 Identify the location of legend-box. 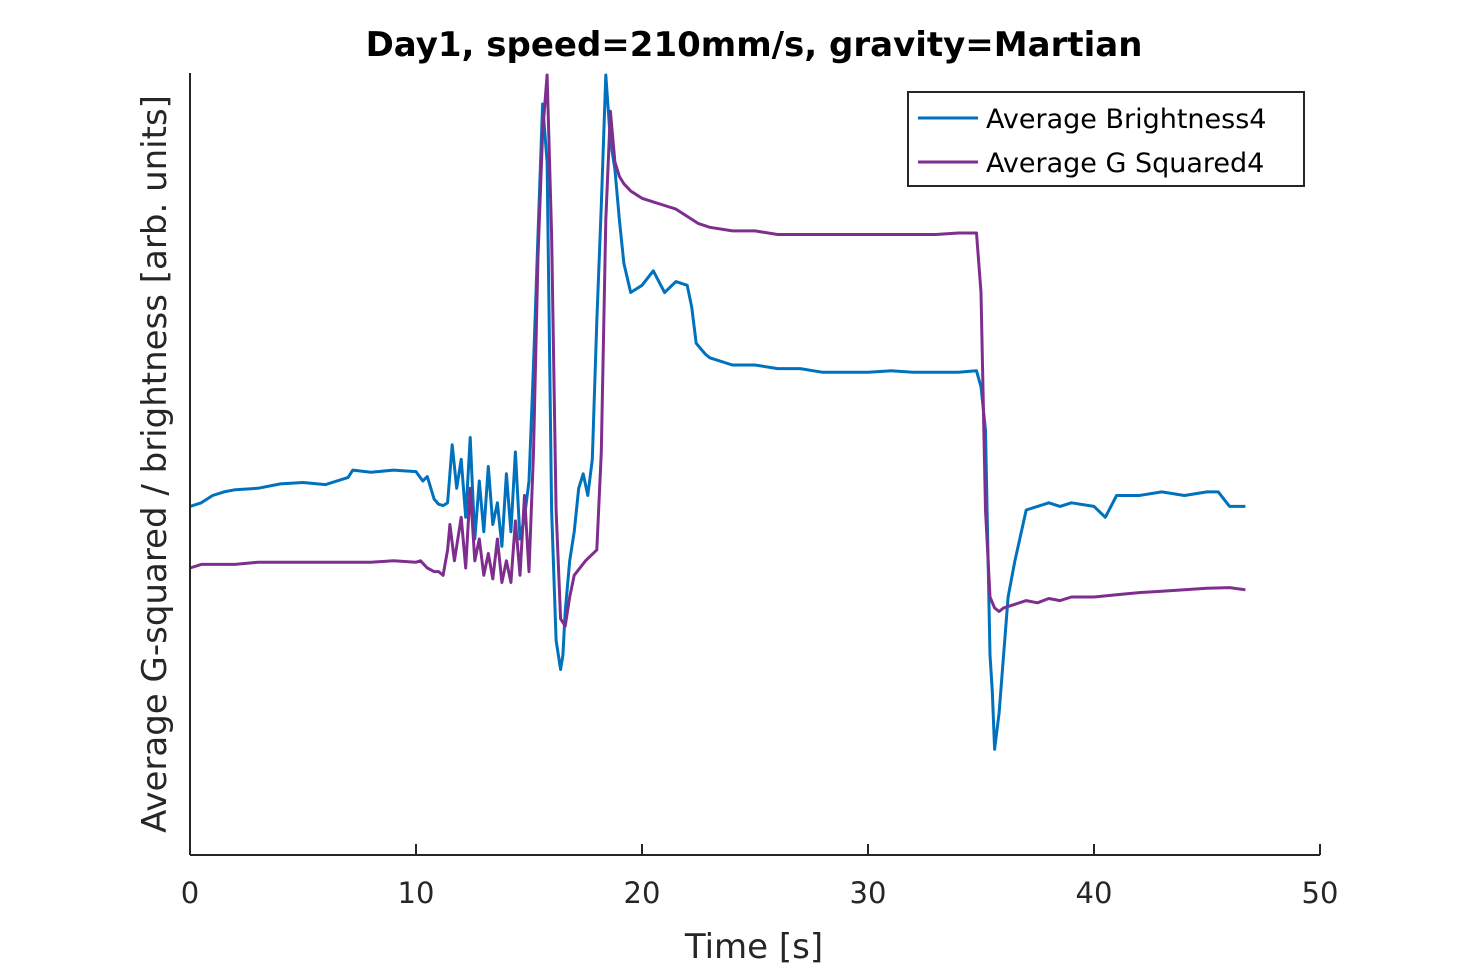
(1106, 139).